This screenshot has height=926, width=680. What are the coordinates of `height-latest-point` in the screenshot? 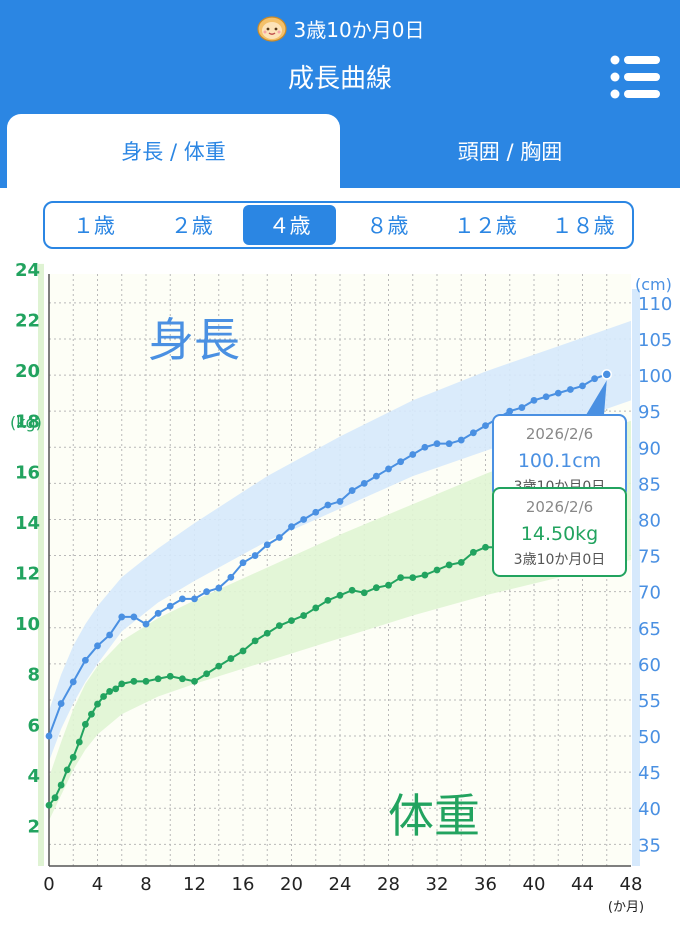 It's located at (606, 374).